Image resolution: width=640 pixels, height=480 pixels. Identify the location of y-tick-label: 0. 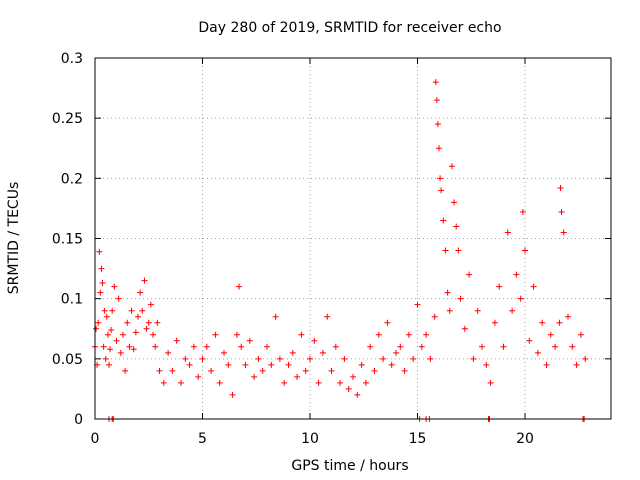
(78, 420).